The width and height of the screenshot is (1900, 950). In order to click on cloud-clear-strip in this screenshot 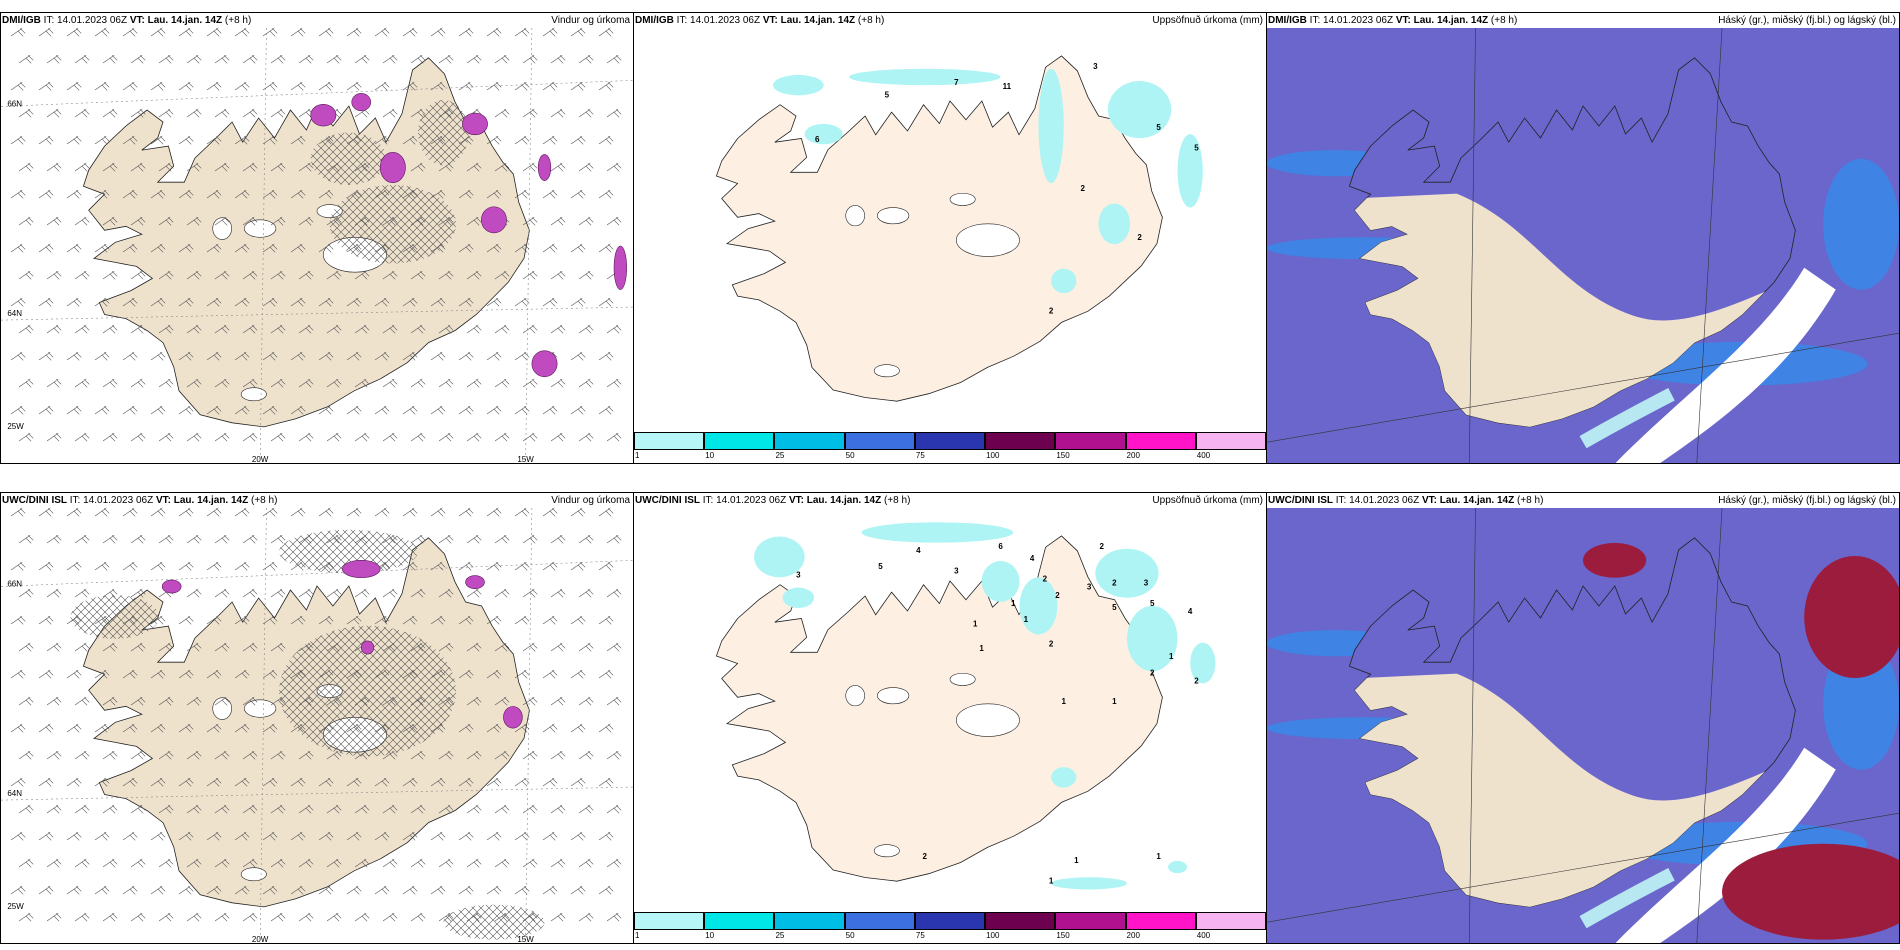, I will do `click(1725, 365)`.